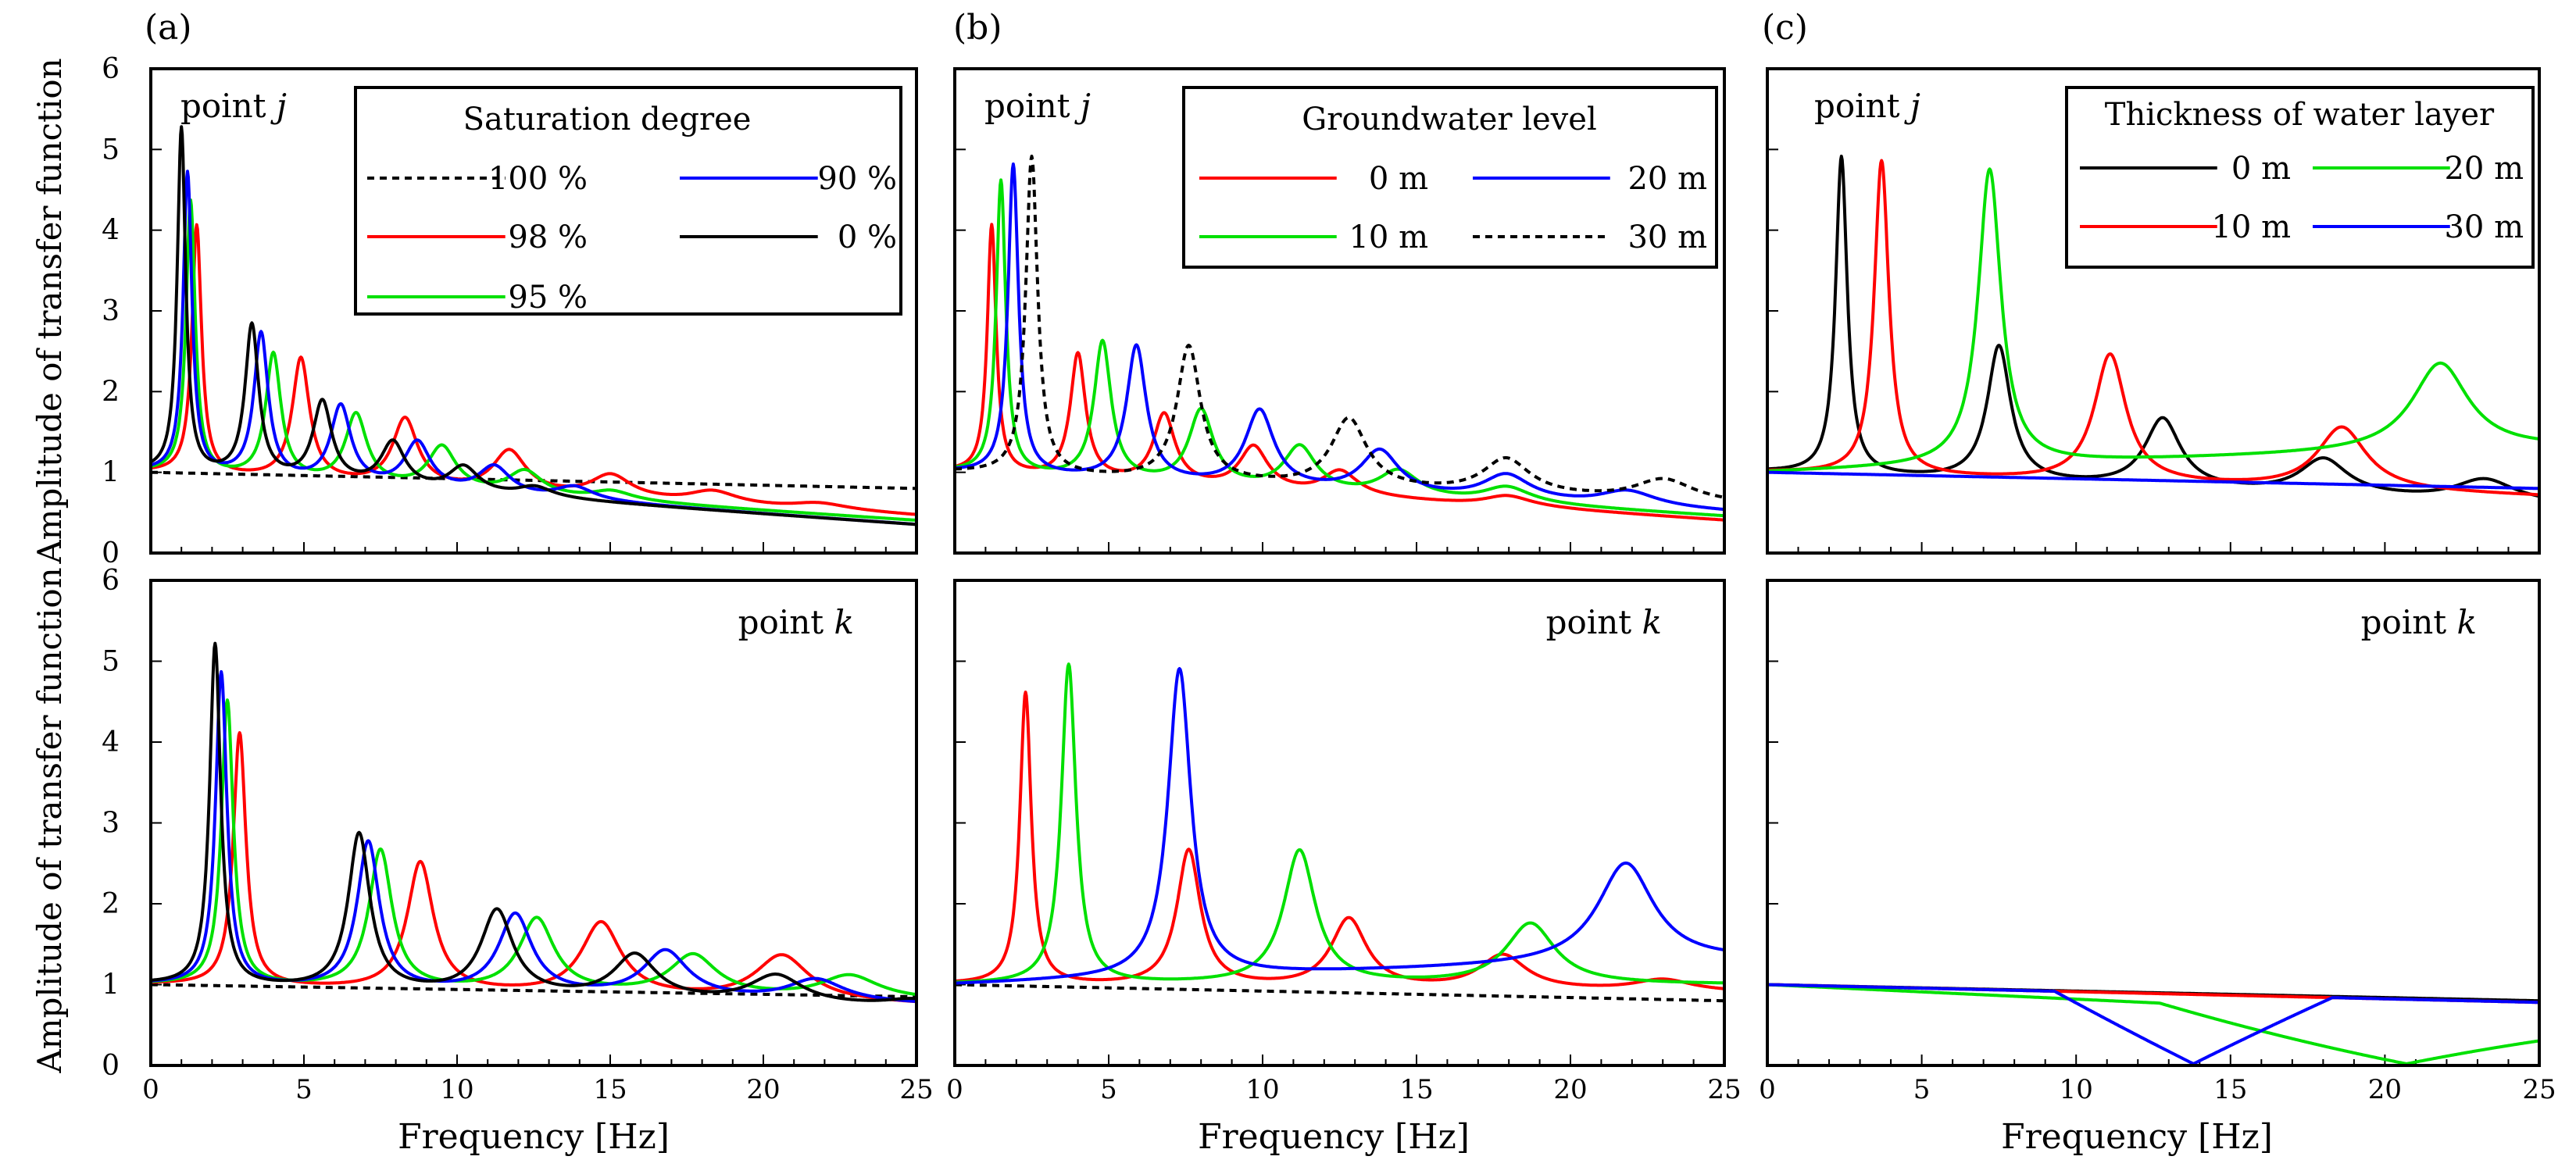  What do you see at coordinates (2137, 1137) in the screenshot?
I see `x-axis-label-c: Frequency [Hz]` at bounding box center [2137, 1137].